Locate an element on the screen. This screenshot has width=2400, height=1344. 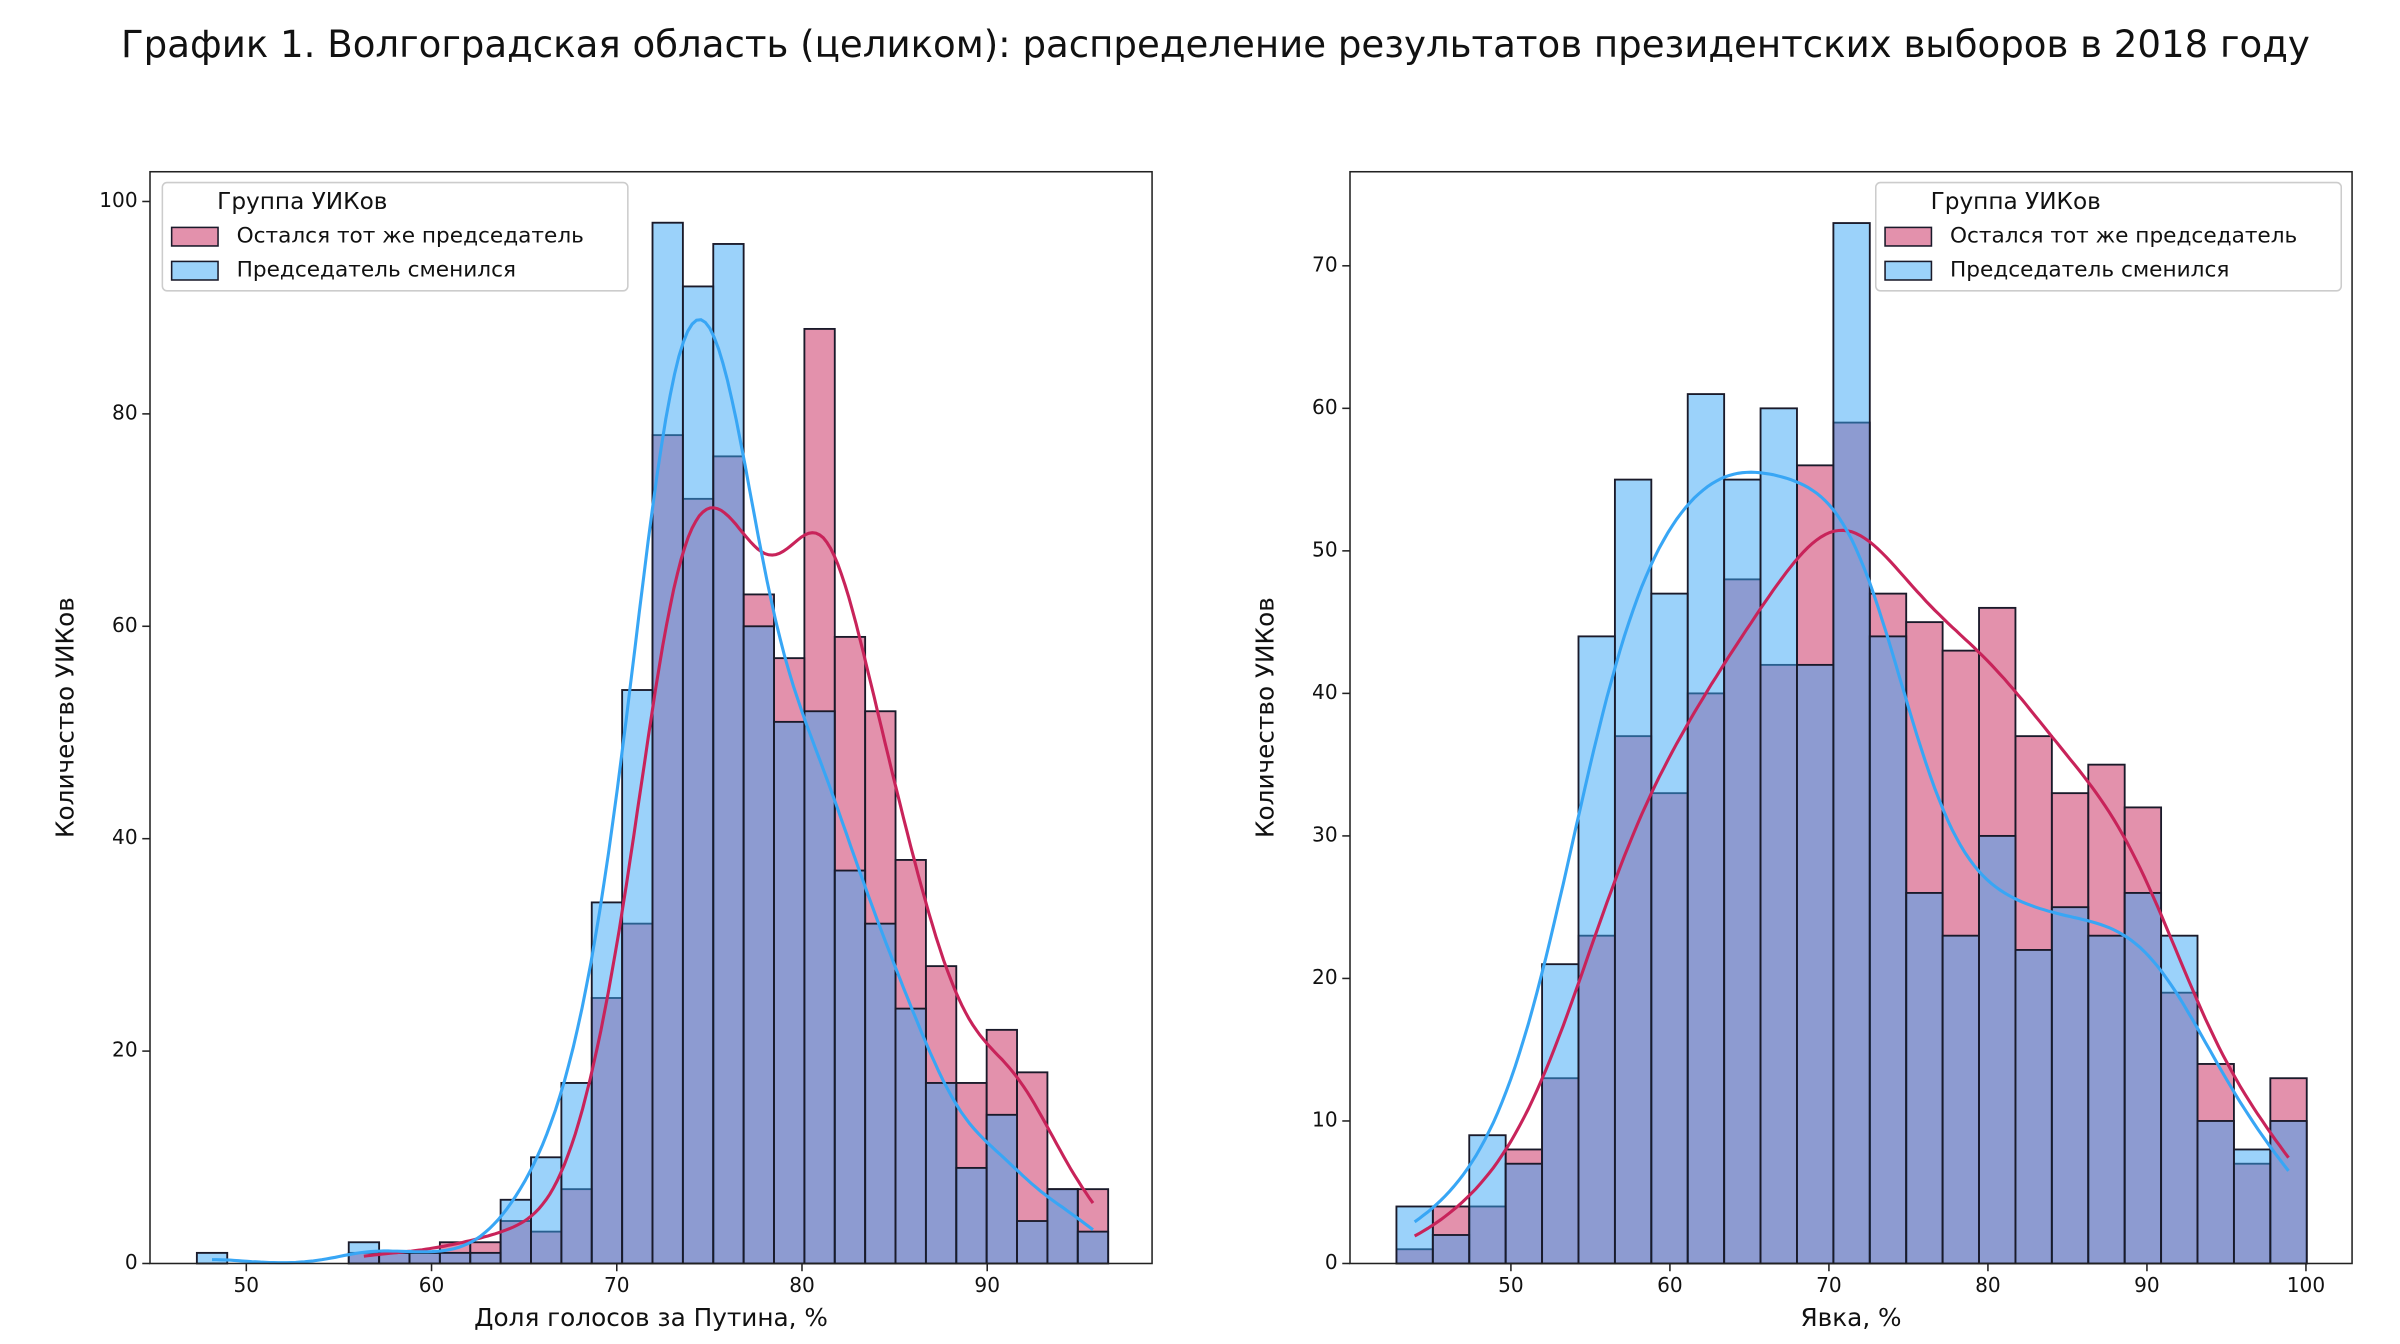
y-tick-label: 10 is located at coordinates (1325, 1119).